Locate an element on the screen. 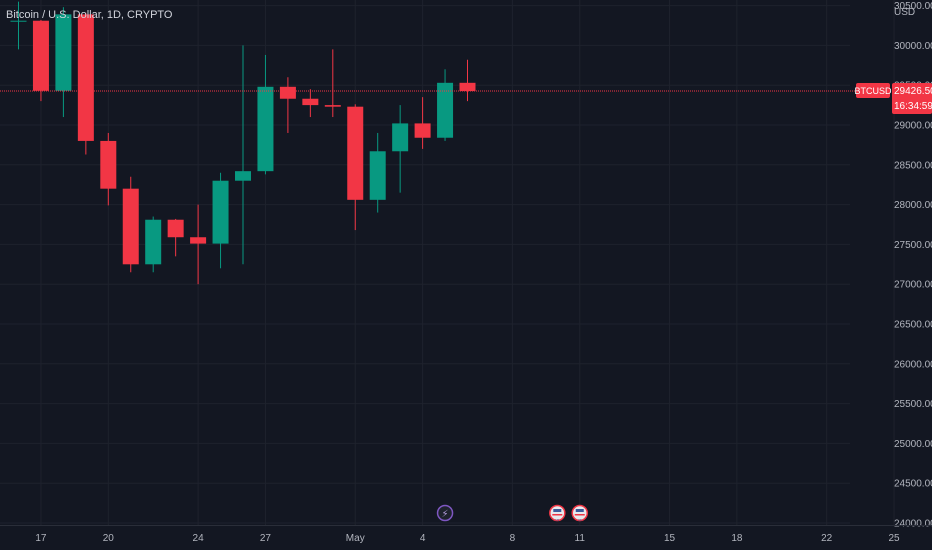 This screenshot has height=550, width=932. x-tick-label: May is located at coordinates (355, 538).